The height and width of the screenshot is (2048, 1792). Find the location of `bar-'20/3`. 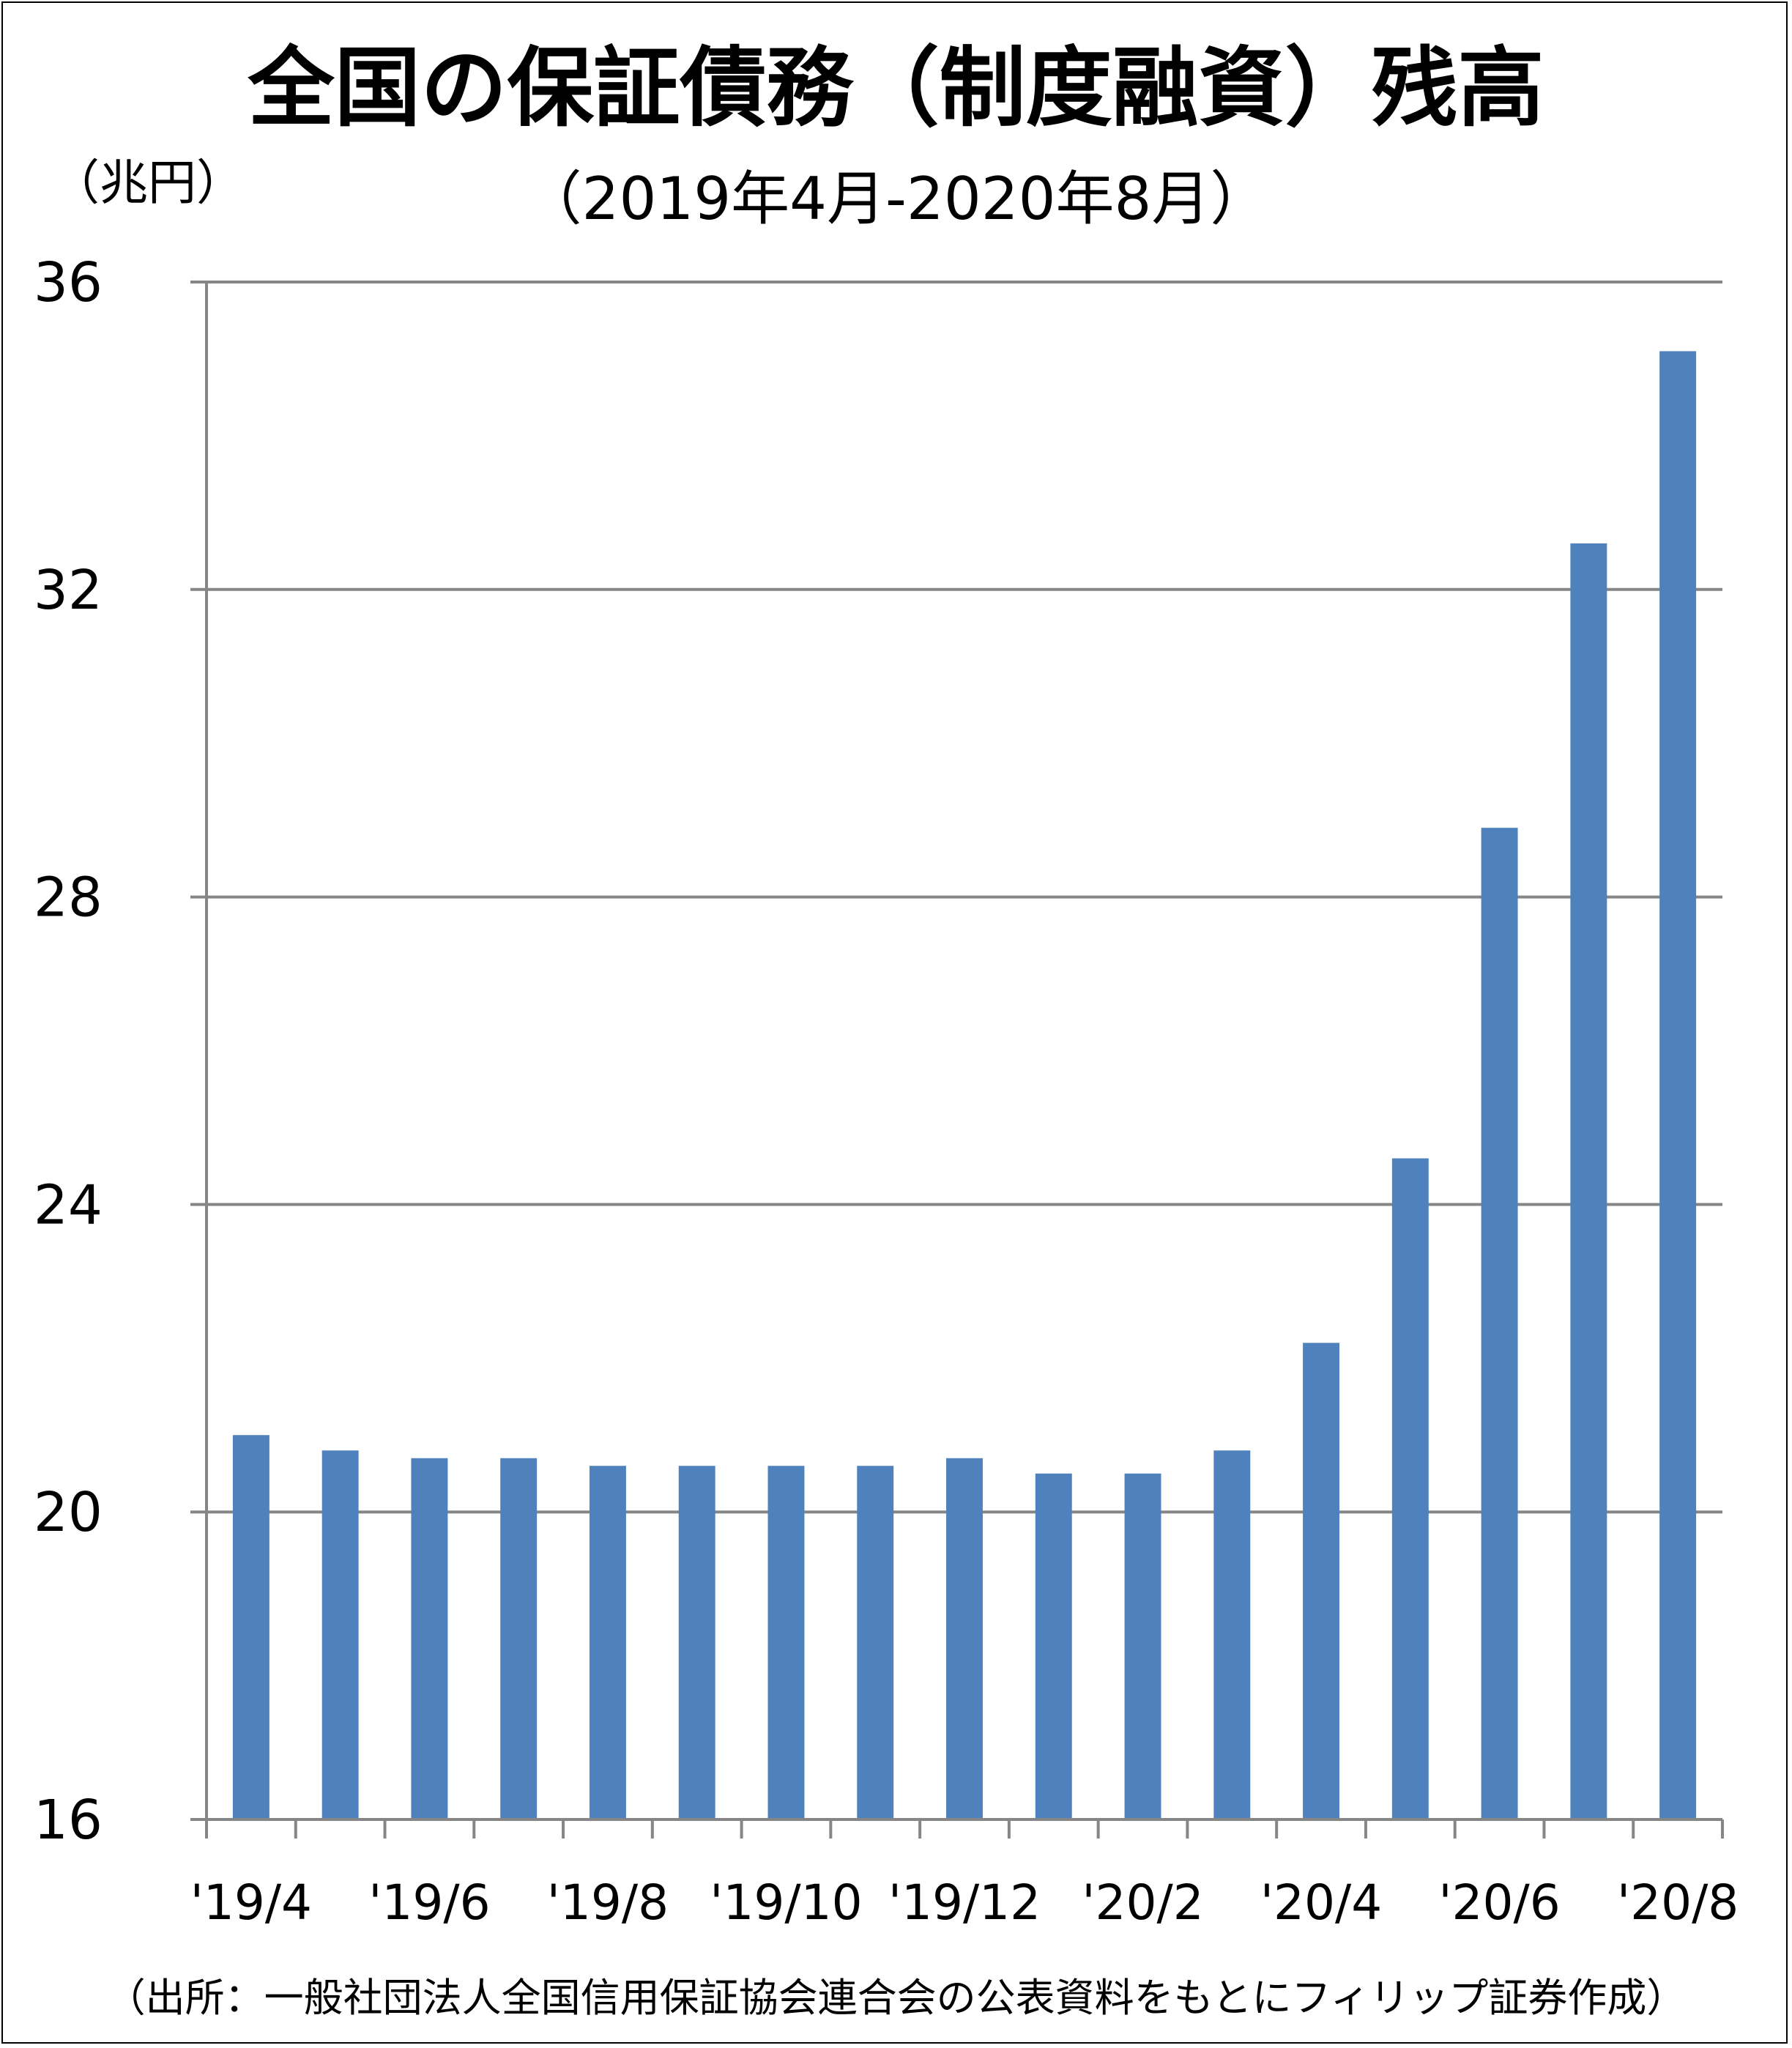

bar-'20/3 is located at coordinates (1232, 1634).